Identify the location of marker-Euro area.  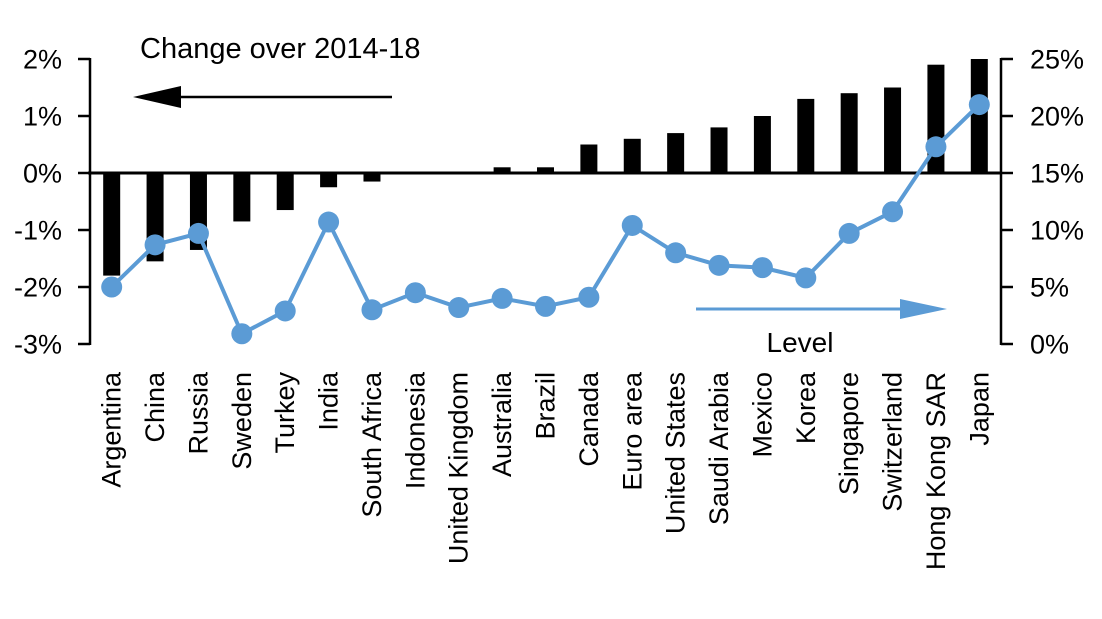
(632, 225).